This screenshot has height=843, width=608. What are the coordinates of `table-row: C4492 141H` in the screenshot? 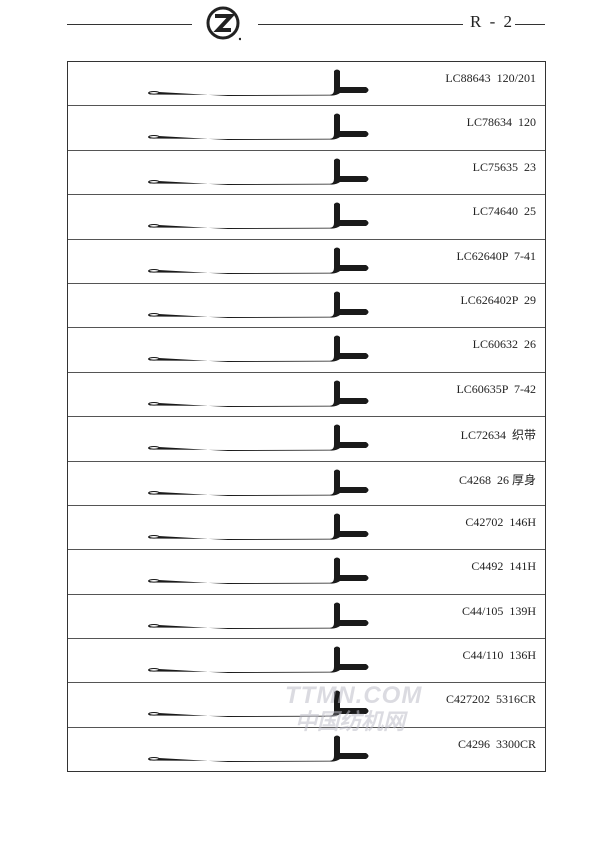 It's located at (306, 572).